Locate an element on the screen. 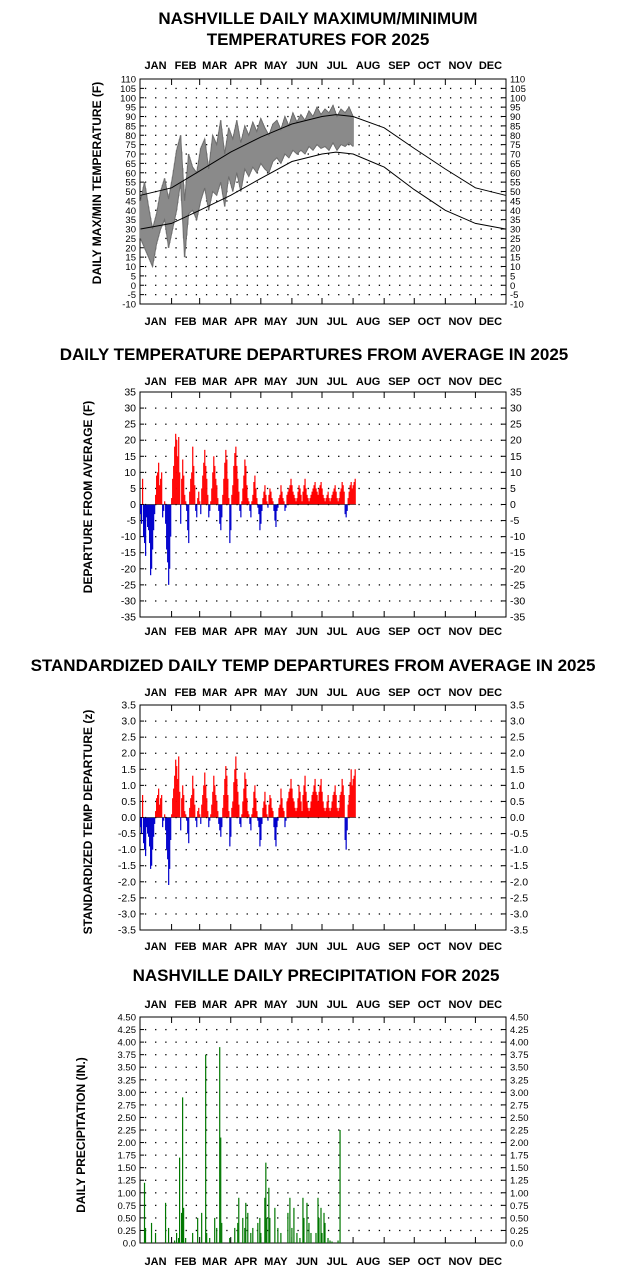  maxmin-month-label-top: SEP is located at coordinates (399, 66).